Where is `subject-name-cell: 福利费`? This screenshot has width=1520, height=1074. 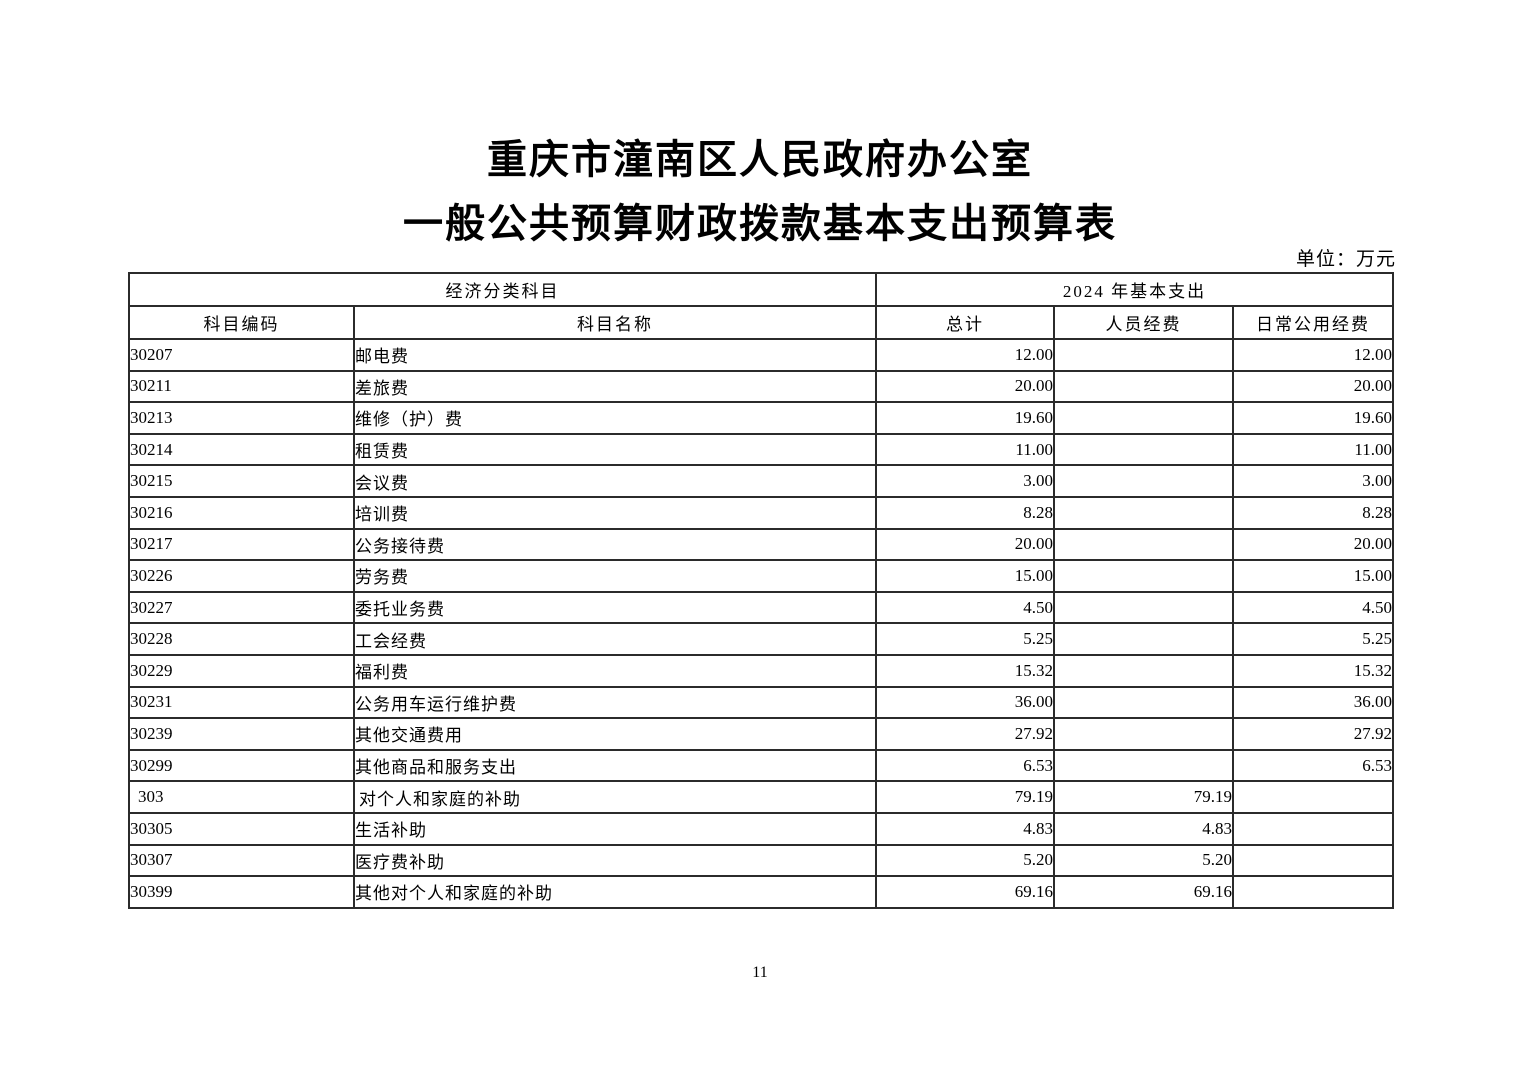
subject-name-cell: 福利费 is located at coordinates (615, 670).